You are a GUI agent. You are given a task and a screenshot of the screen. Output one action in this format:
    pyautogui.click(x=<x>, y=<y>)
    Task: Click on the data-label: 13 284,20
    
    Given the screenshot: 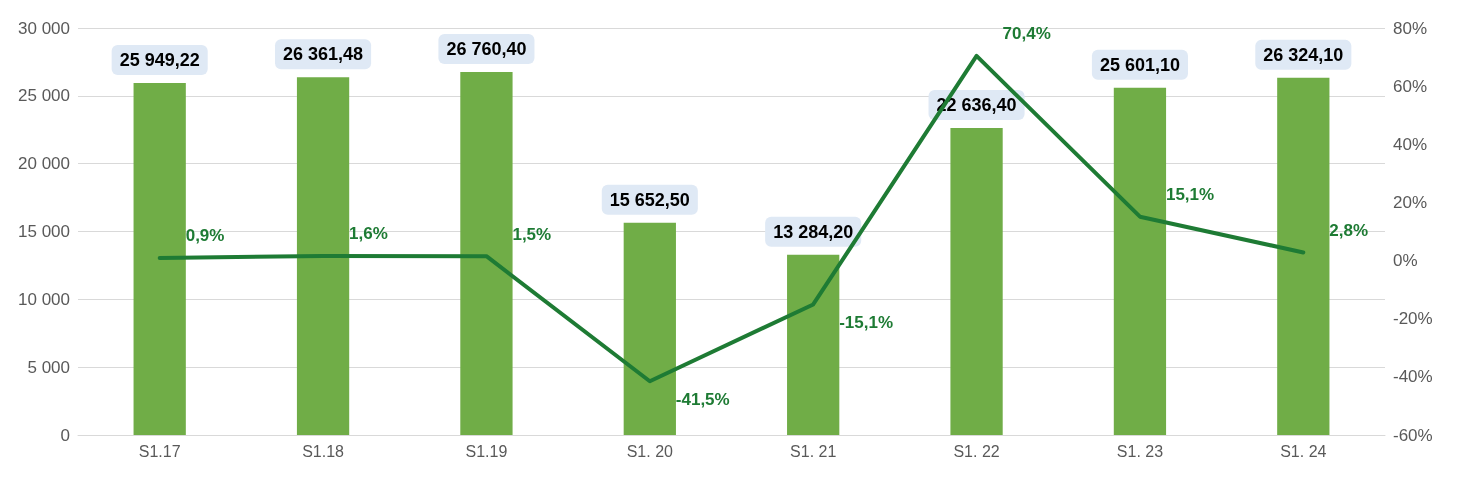 What is the action you would take?
    pyautogui.click(x=813, y=231)
    